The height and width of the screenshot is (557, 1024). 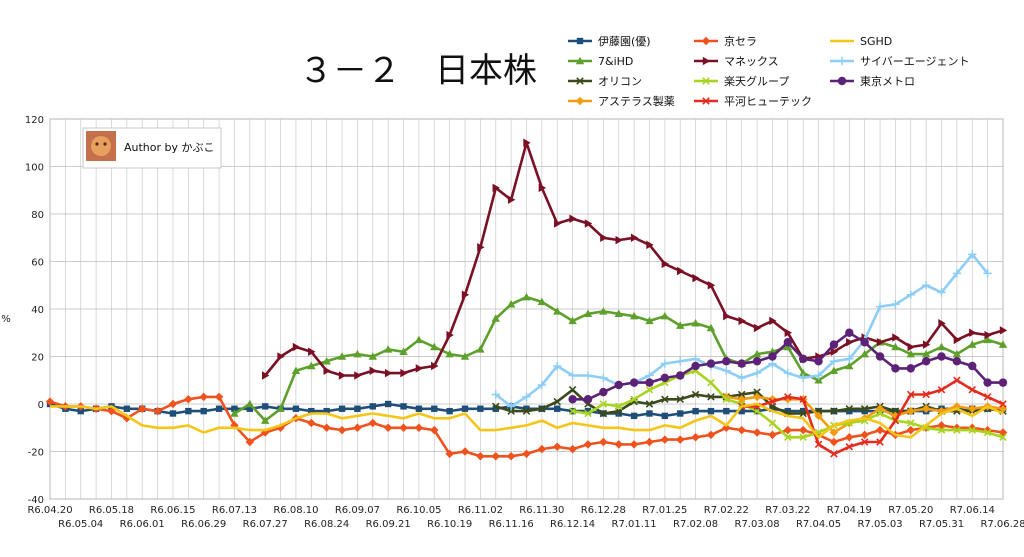 What do you see at coordinates (757, 524) in the screenshot?
I see `x-tick-label: R7.03.08` at bounding box center [757, 524].